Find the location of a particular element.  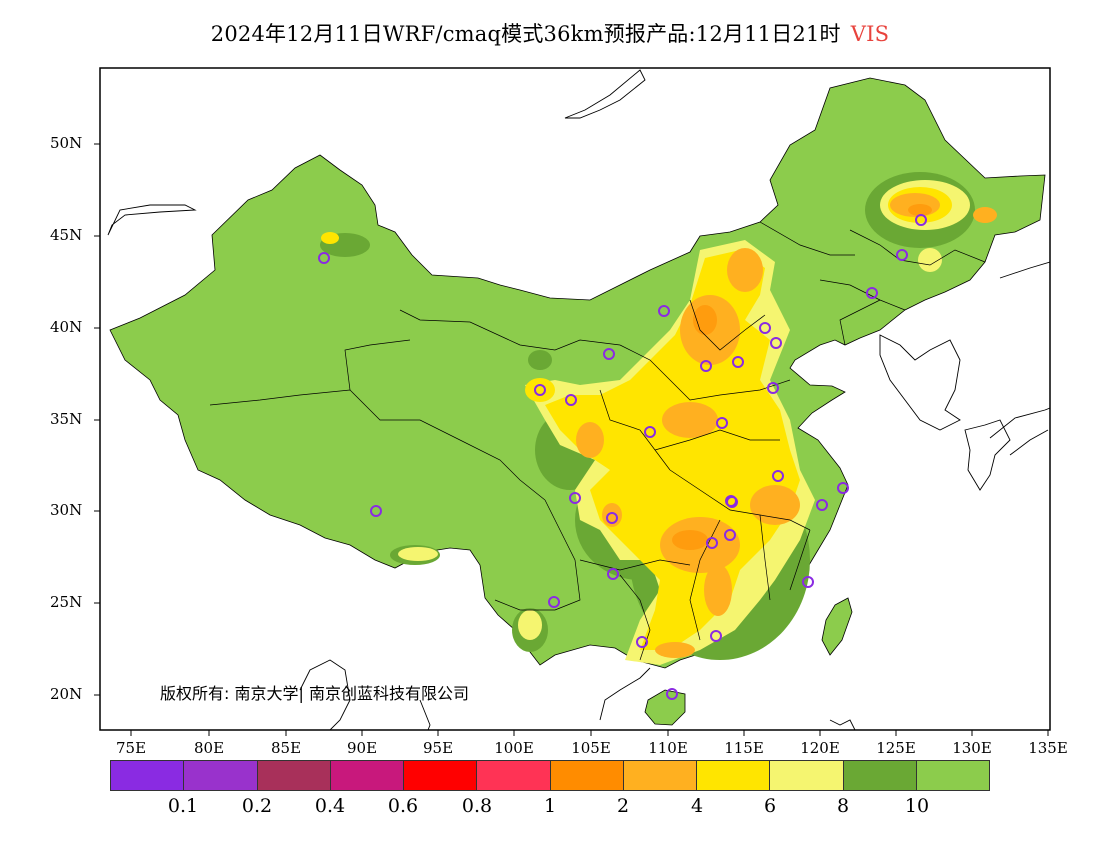

lon-label-120e: 120E is located at coordinates (820, 748).